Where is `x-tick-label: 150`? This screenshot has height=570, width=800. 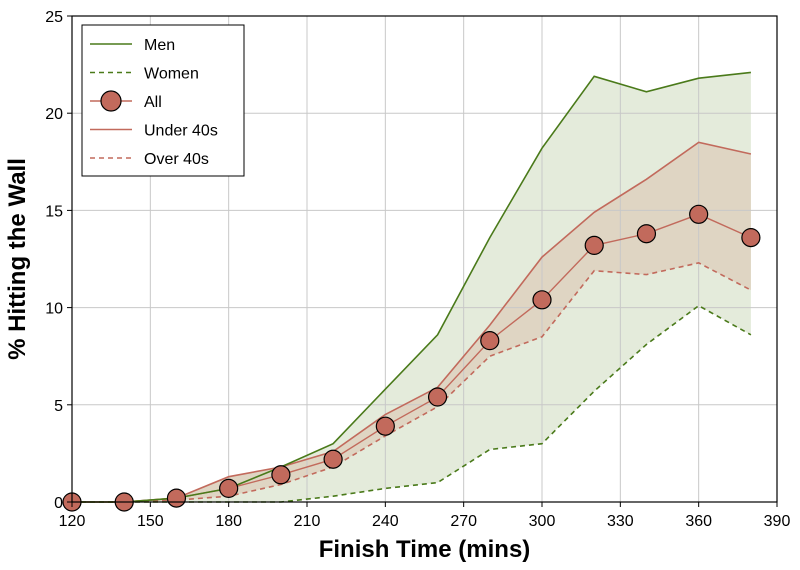
x-tick-label: 150 is located at coordinates (150, 521).